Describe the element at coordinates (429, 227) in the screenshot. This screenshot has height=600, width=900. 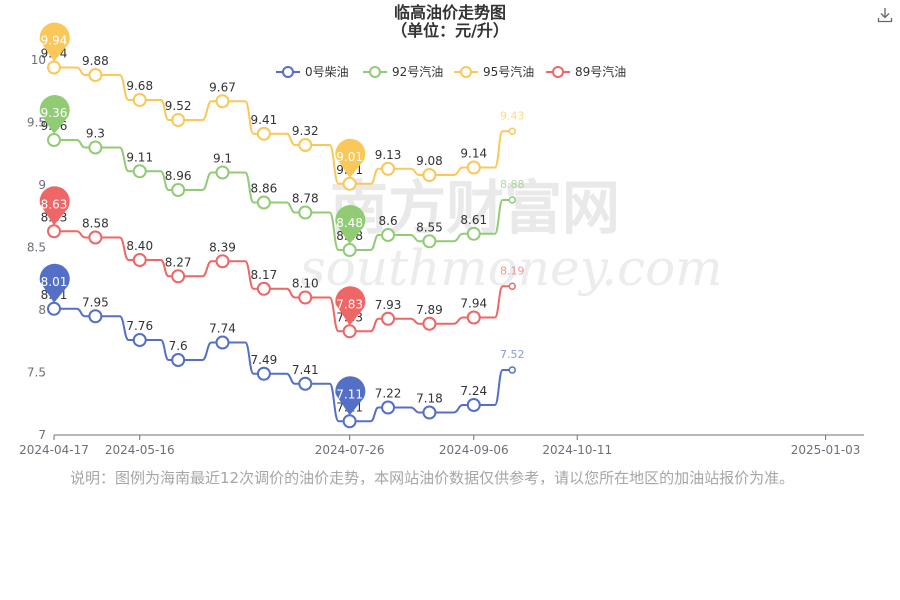
I see `data-label-gasoline-92: 8.55` at that location.